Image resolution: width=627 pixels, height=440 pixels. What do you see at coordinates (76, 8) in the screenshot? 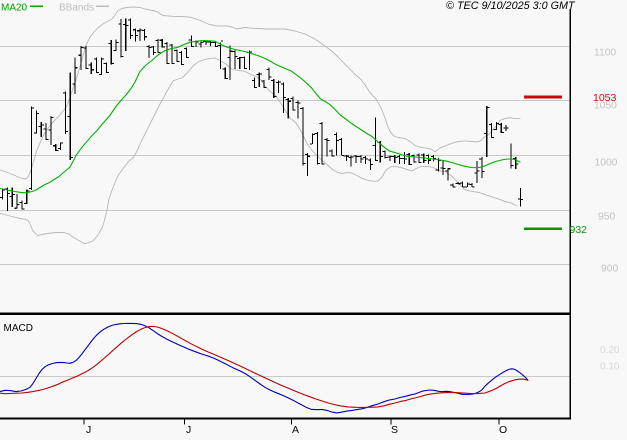
I see `svg-text: BBands` at bounding box center [76, 8].